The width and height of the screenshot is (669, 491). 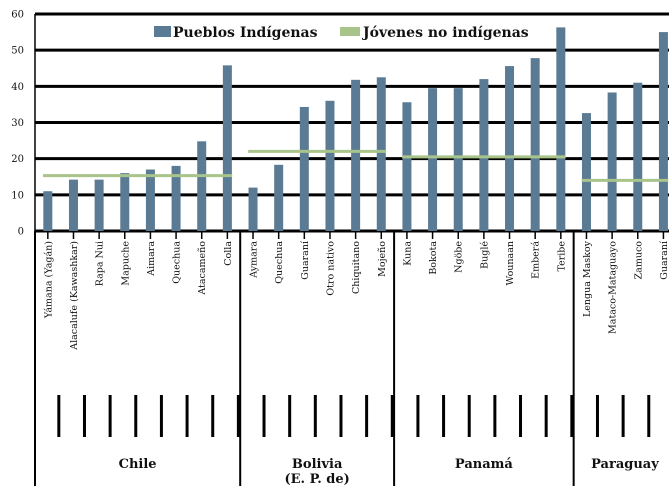 I want to click on category-label: Rapa Nui, so click(x=100, y=263).